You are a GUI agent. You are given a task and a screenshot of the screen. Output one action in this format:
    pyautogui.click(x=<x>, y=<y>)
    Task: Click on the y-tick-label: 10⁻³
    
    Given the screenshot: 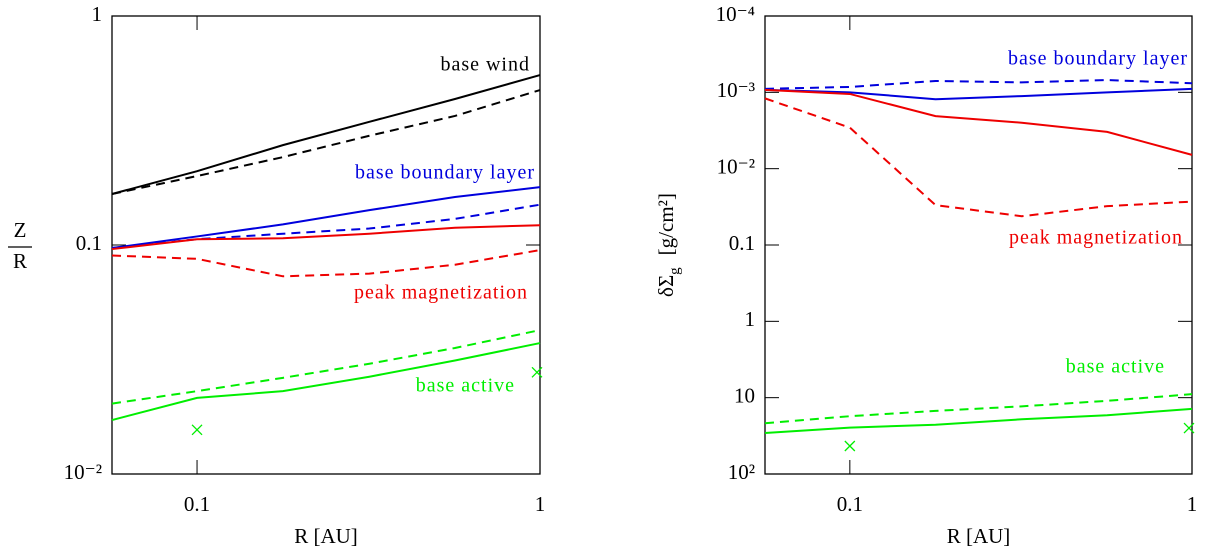 What is the action you would take?
    pyautogui.click(x=736, y=90)
    